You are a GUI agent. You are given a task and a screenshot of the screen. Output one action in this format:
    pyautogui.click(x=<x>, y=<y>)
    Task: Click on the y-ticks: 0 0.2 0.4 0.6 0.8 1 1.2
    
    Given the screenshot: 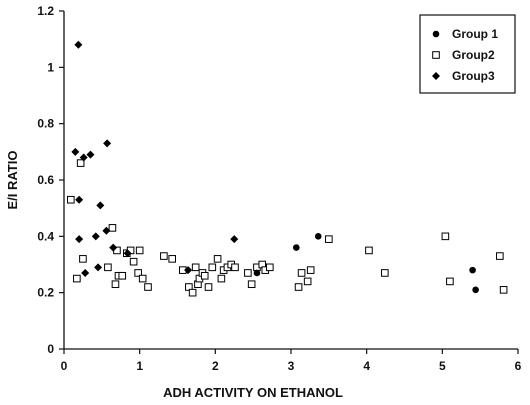 What is the action you would take?
    pyautogui.click(x=50, y=180)
    